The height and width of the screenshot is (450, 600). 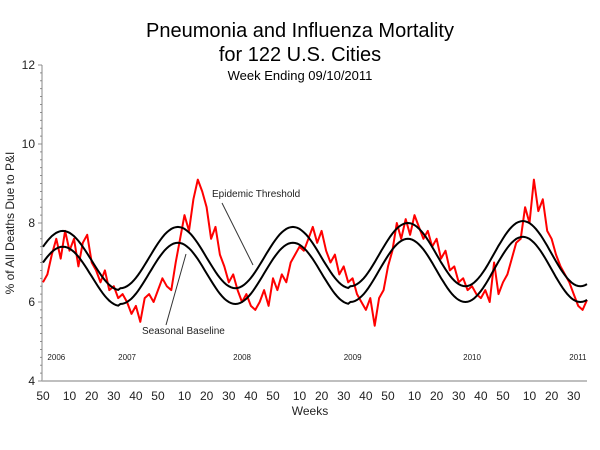 What do you see at coordinates (127, 357) in the screenshot?
I see `year-label: 2007` at bounding box center [127, 357].